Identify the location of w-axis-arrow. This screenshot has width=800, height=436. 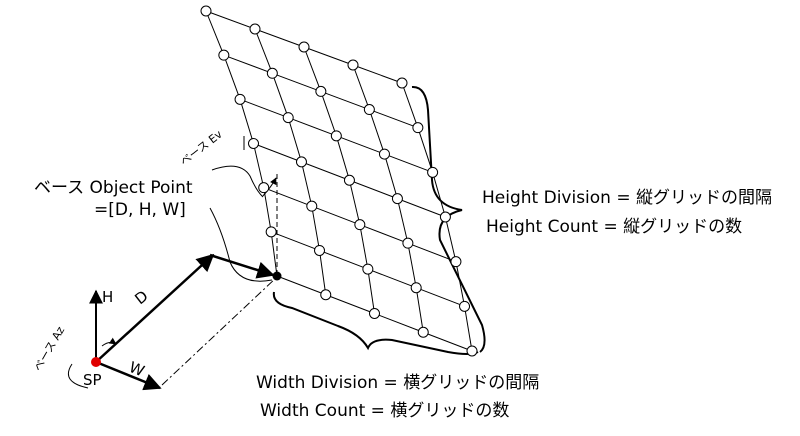
(128, 375).